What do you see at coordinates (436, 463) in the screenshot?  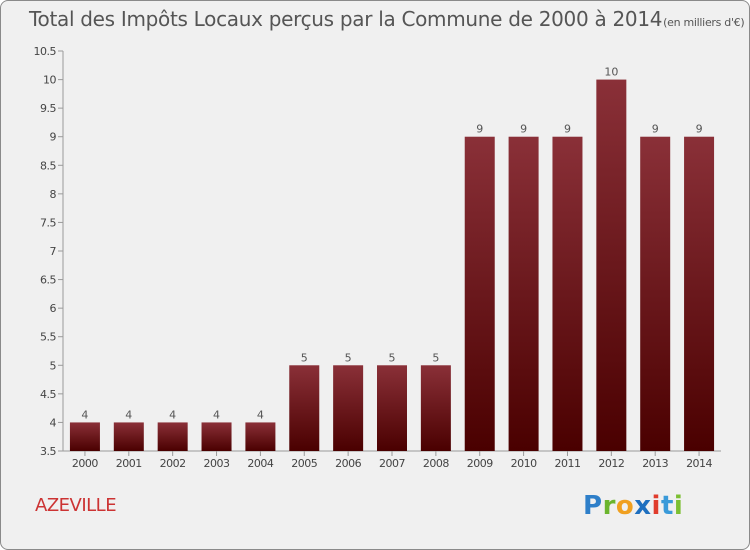 I see `x-tick-label: 2008` at bounding box center [436, 463].